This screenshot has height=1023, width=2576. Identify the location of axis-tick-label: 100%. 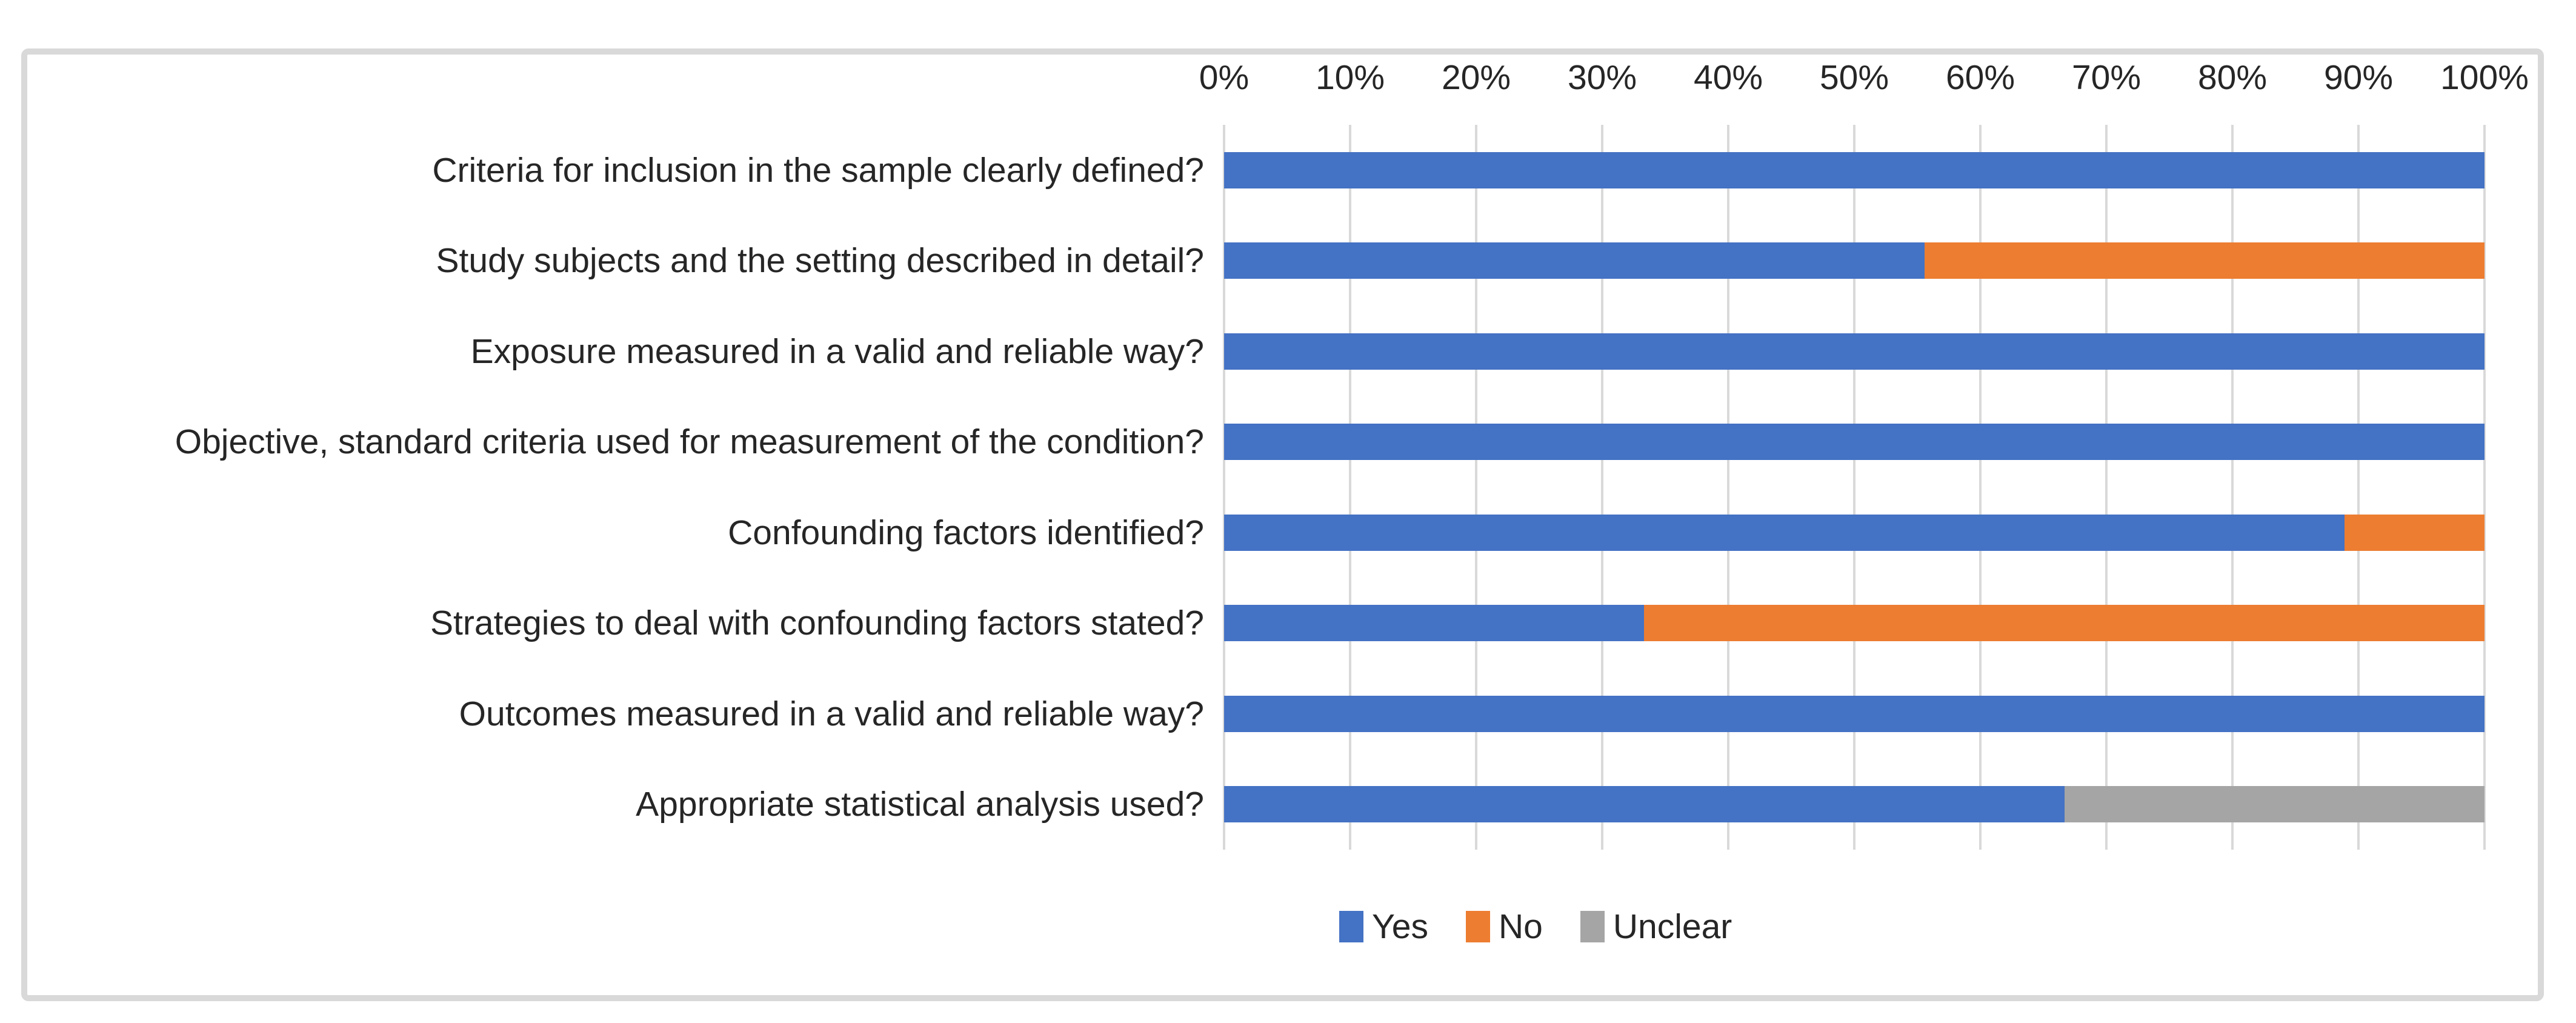
(2484, 78).